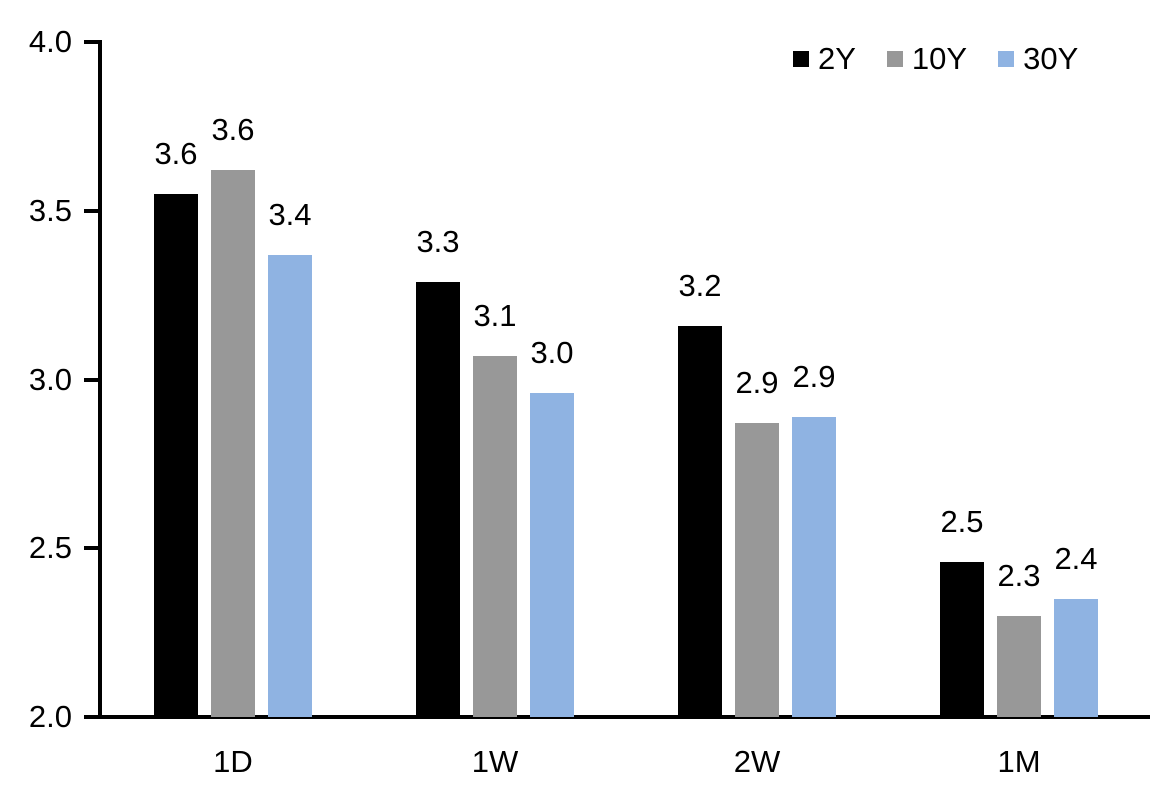 The image size is (1152, 795). I want to click on y-axis-tick-label: 3.0, so click(50, 379).